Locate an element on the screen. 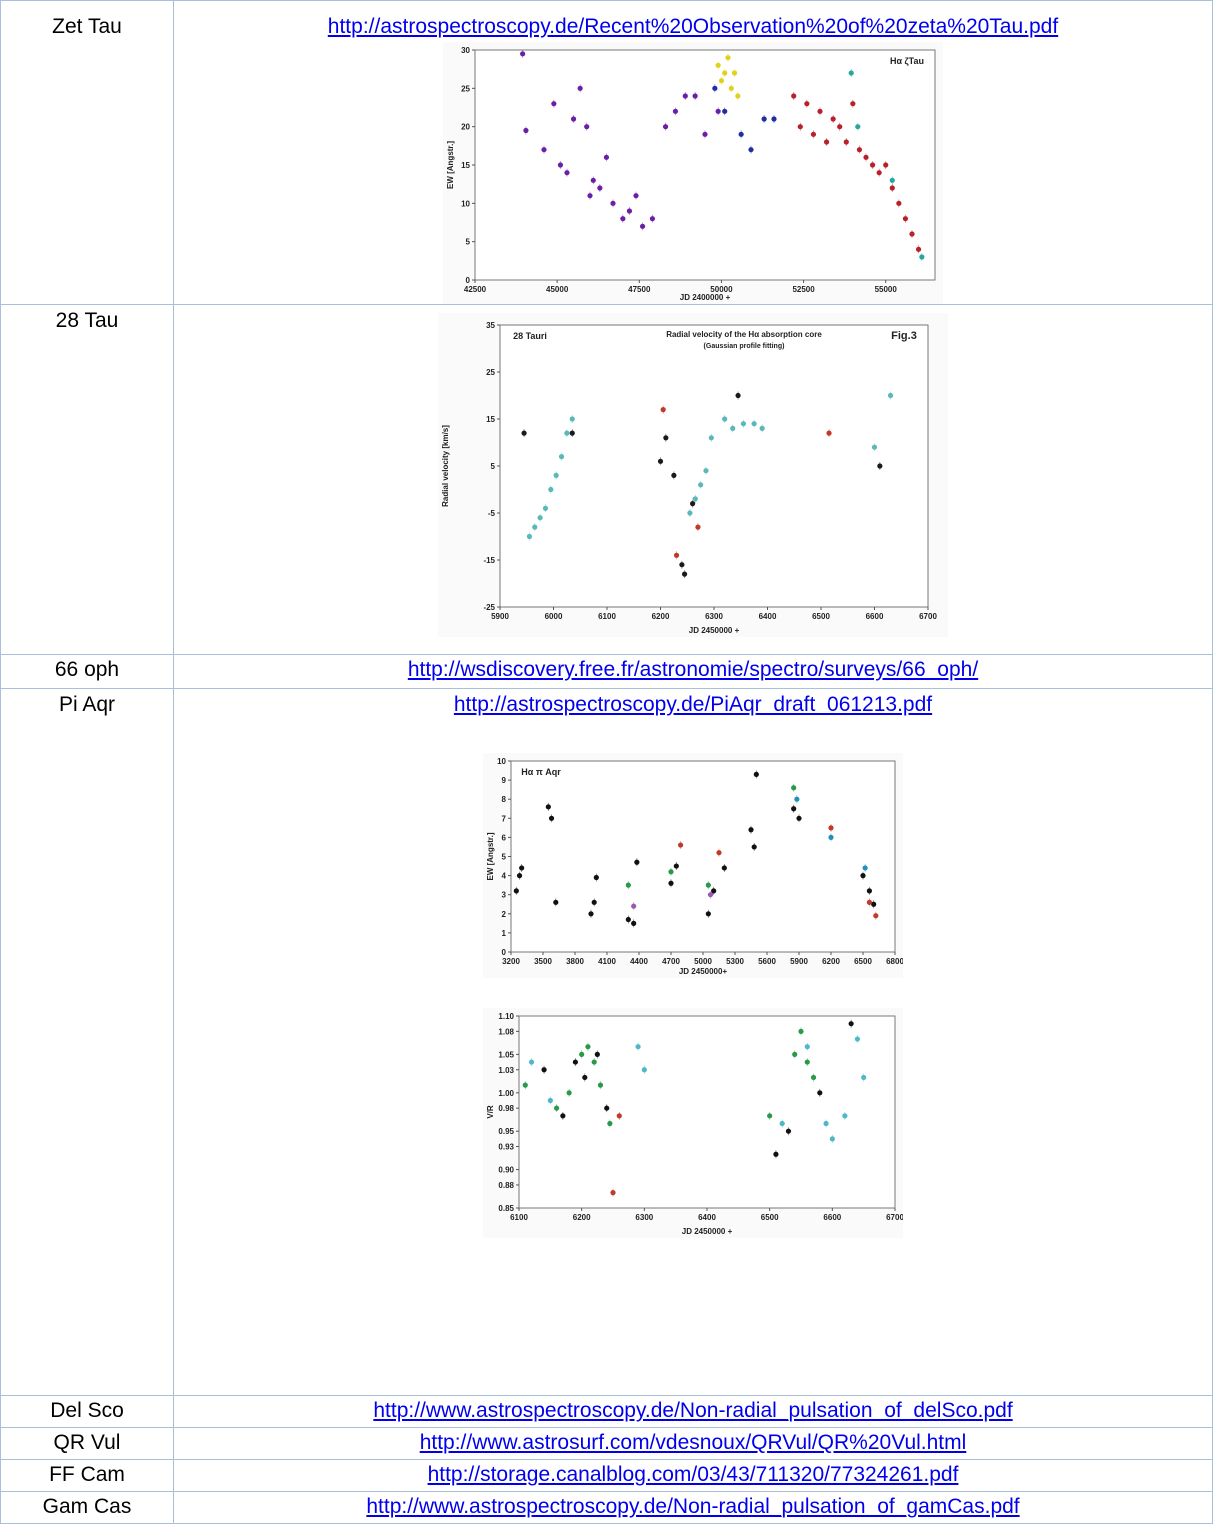  x-tick-label: 5000 is located at coordinates (703, 961).